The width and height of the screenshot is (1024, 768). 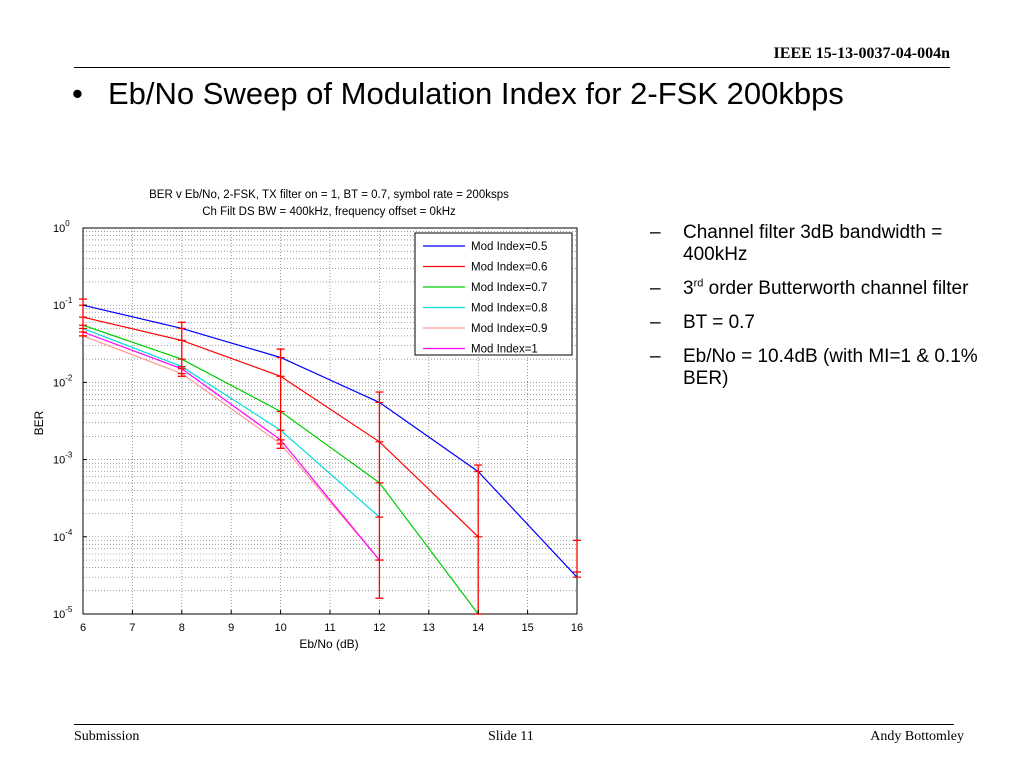 What do you see at coordinates (688, 288) in the screenshot?
I see `note-order-number: 3` at bounding box center [688, 288].